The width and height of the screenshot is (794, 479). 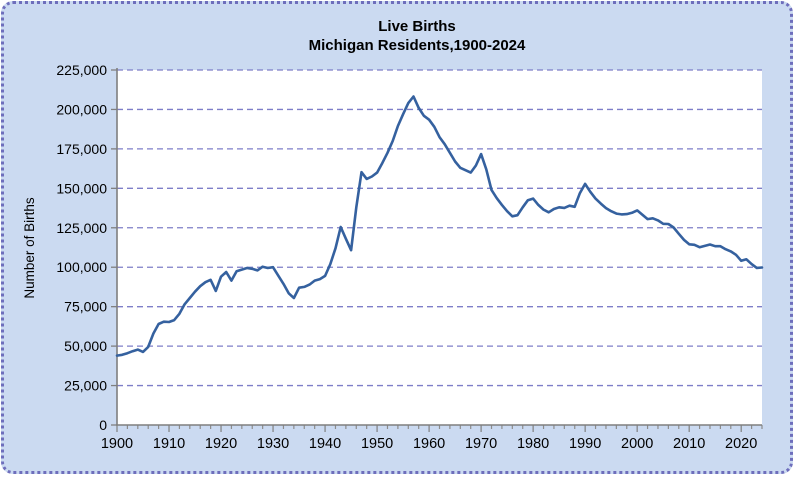 I want to click on y-tick-label: 125,000, so click(x=81, y=228).